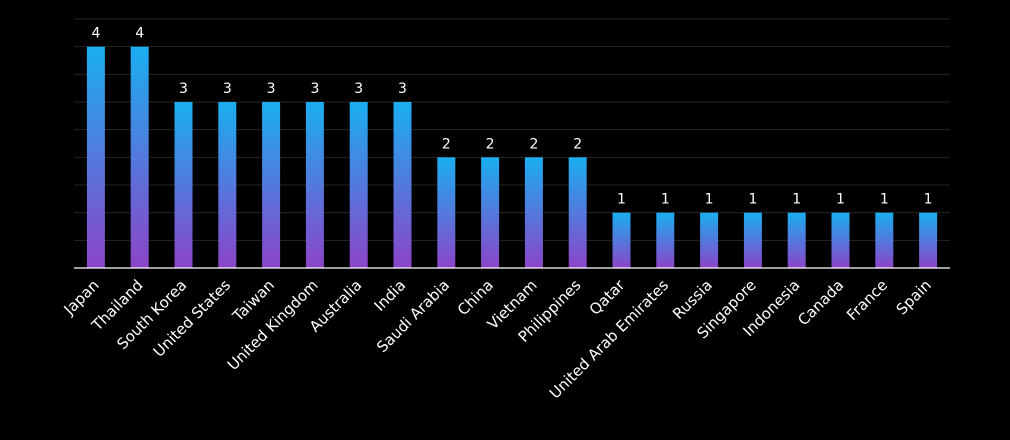  I want to click on bar-south-korea, so click(183, 185).